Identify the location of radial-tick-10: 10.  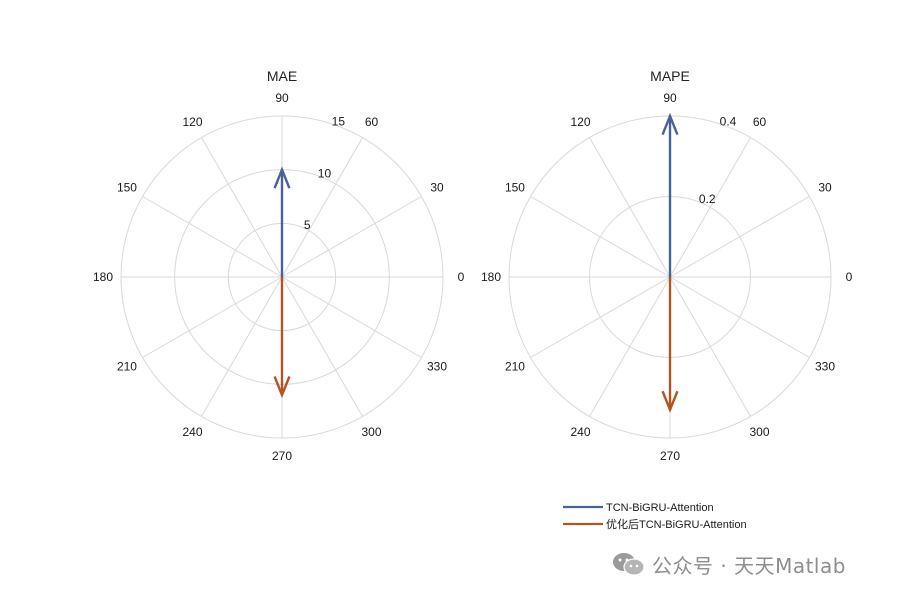
(325, 173).